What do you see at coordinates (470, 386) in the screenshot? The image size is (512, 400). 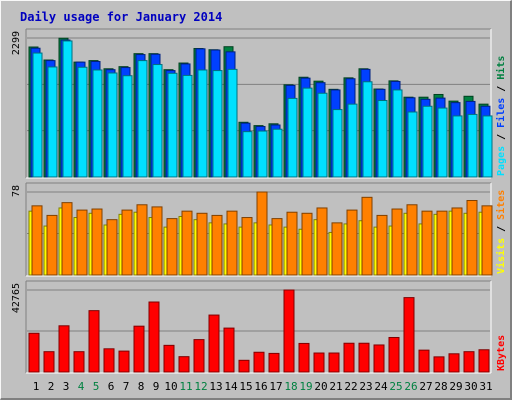 I see `day-label-30: 30` at bounding box center [470, 386].